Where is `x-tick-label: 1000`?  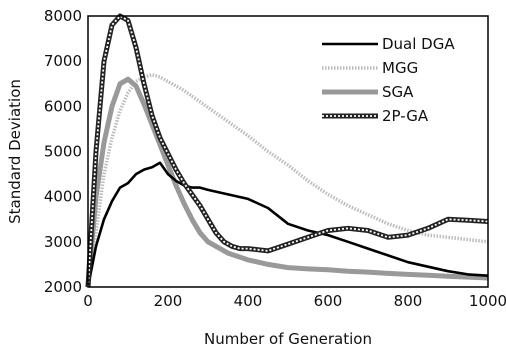 x-tick-label: 1000 is located at coordinates (487, 301).